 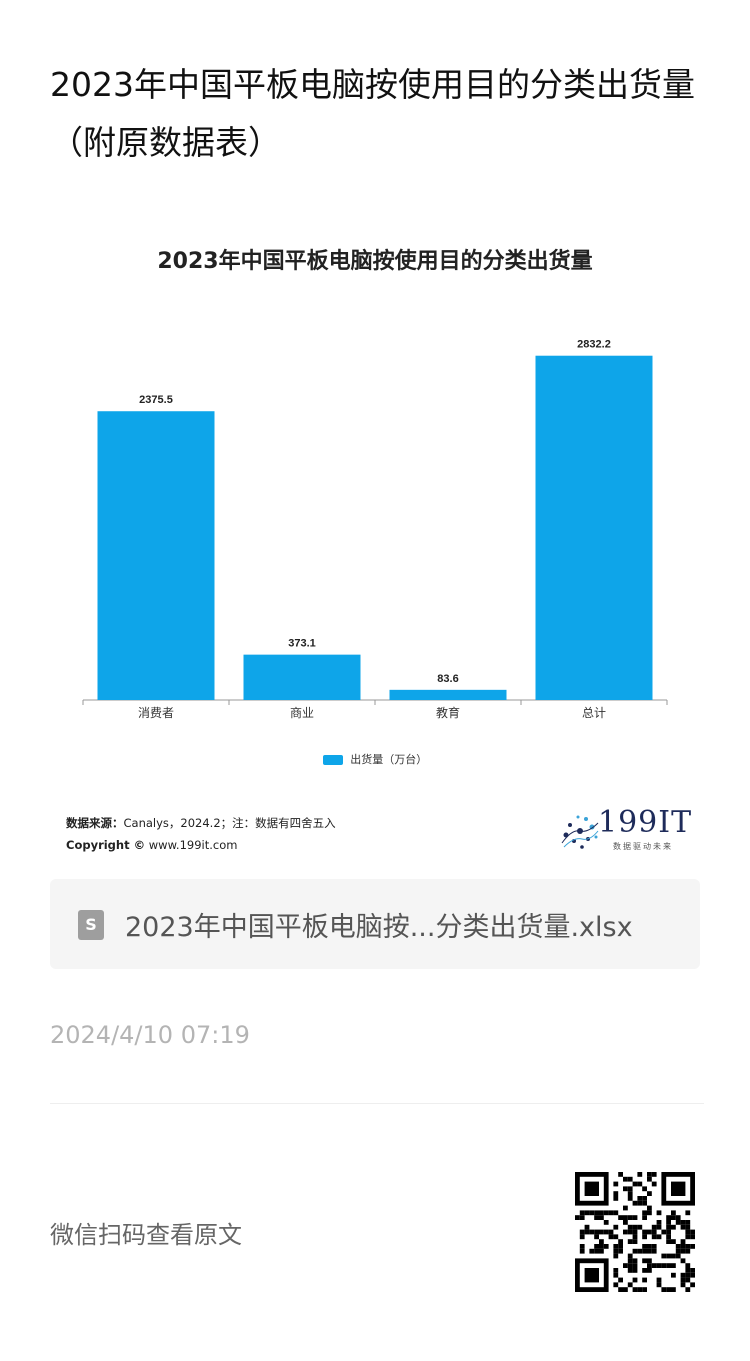 I want to click on 199it-logo: 199IT 数据驱动未来, so click(x=628, y=831).